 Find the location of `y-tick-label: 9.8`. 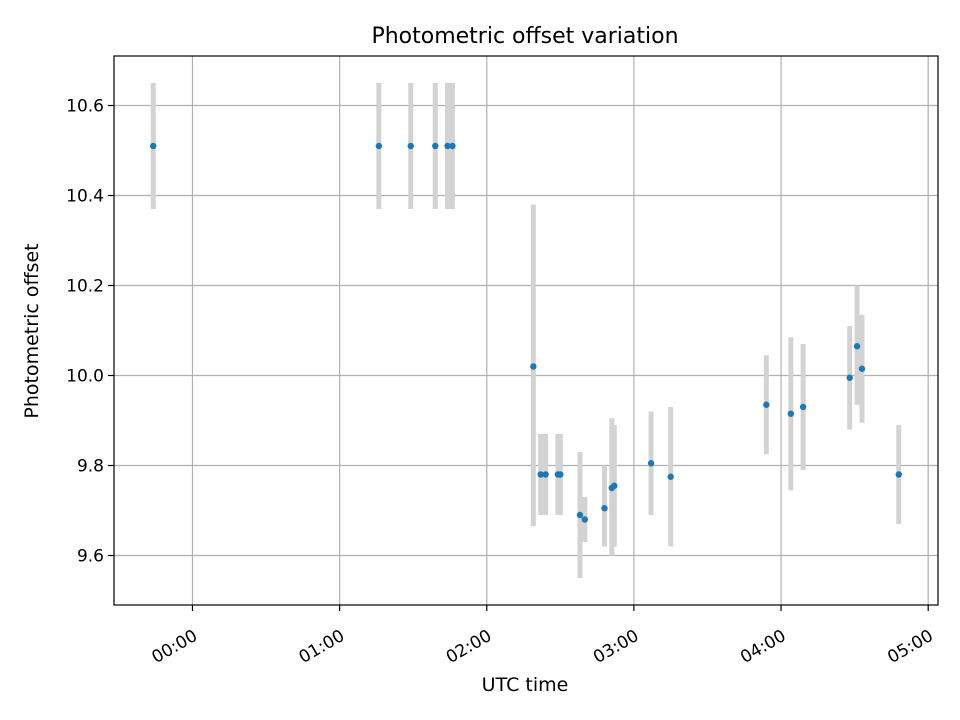

y-tick-label: 9.8 is located at coordinates (90, 467).